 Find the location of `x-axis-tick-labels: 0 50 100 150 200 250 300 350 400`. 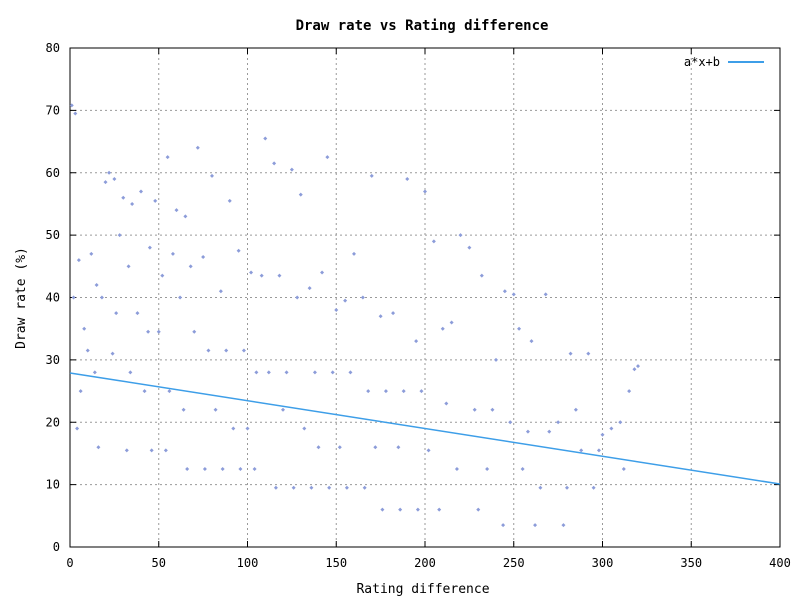

x-axis-tick-labels: 0 50 100 150 200 250 300 350 400 is located at coordinates (428, 563).